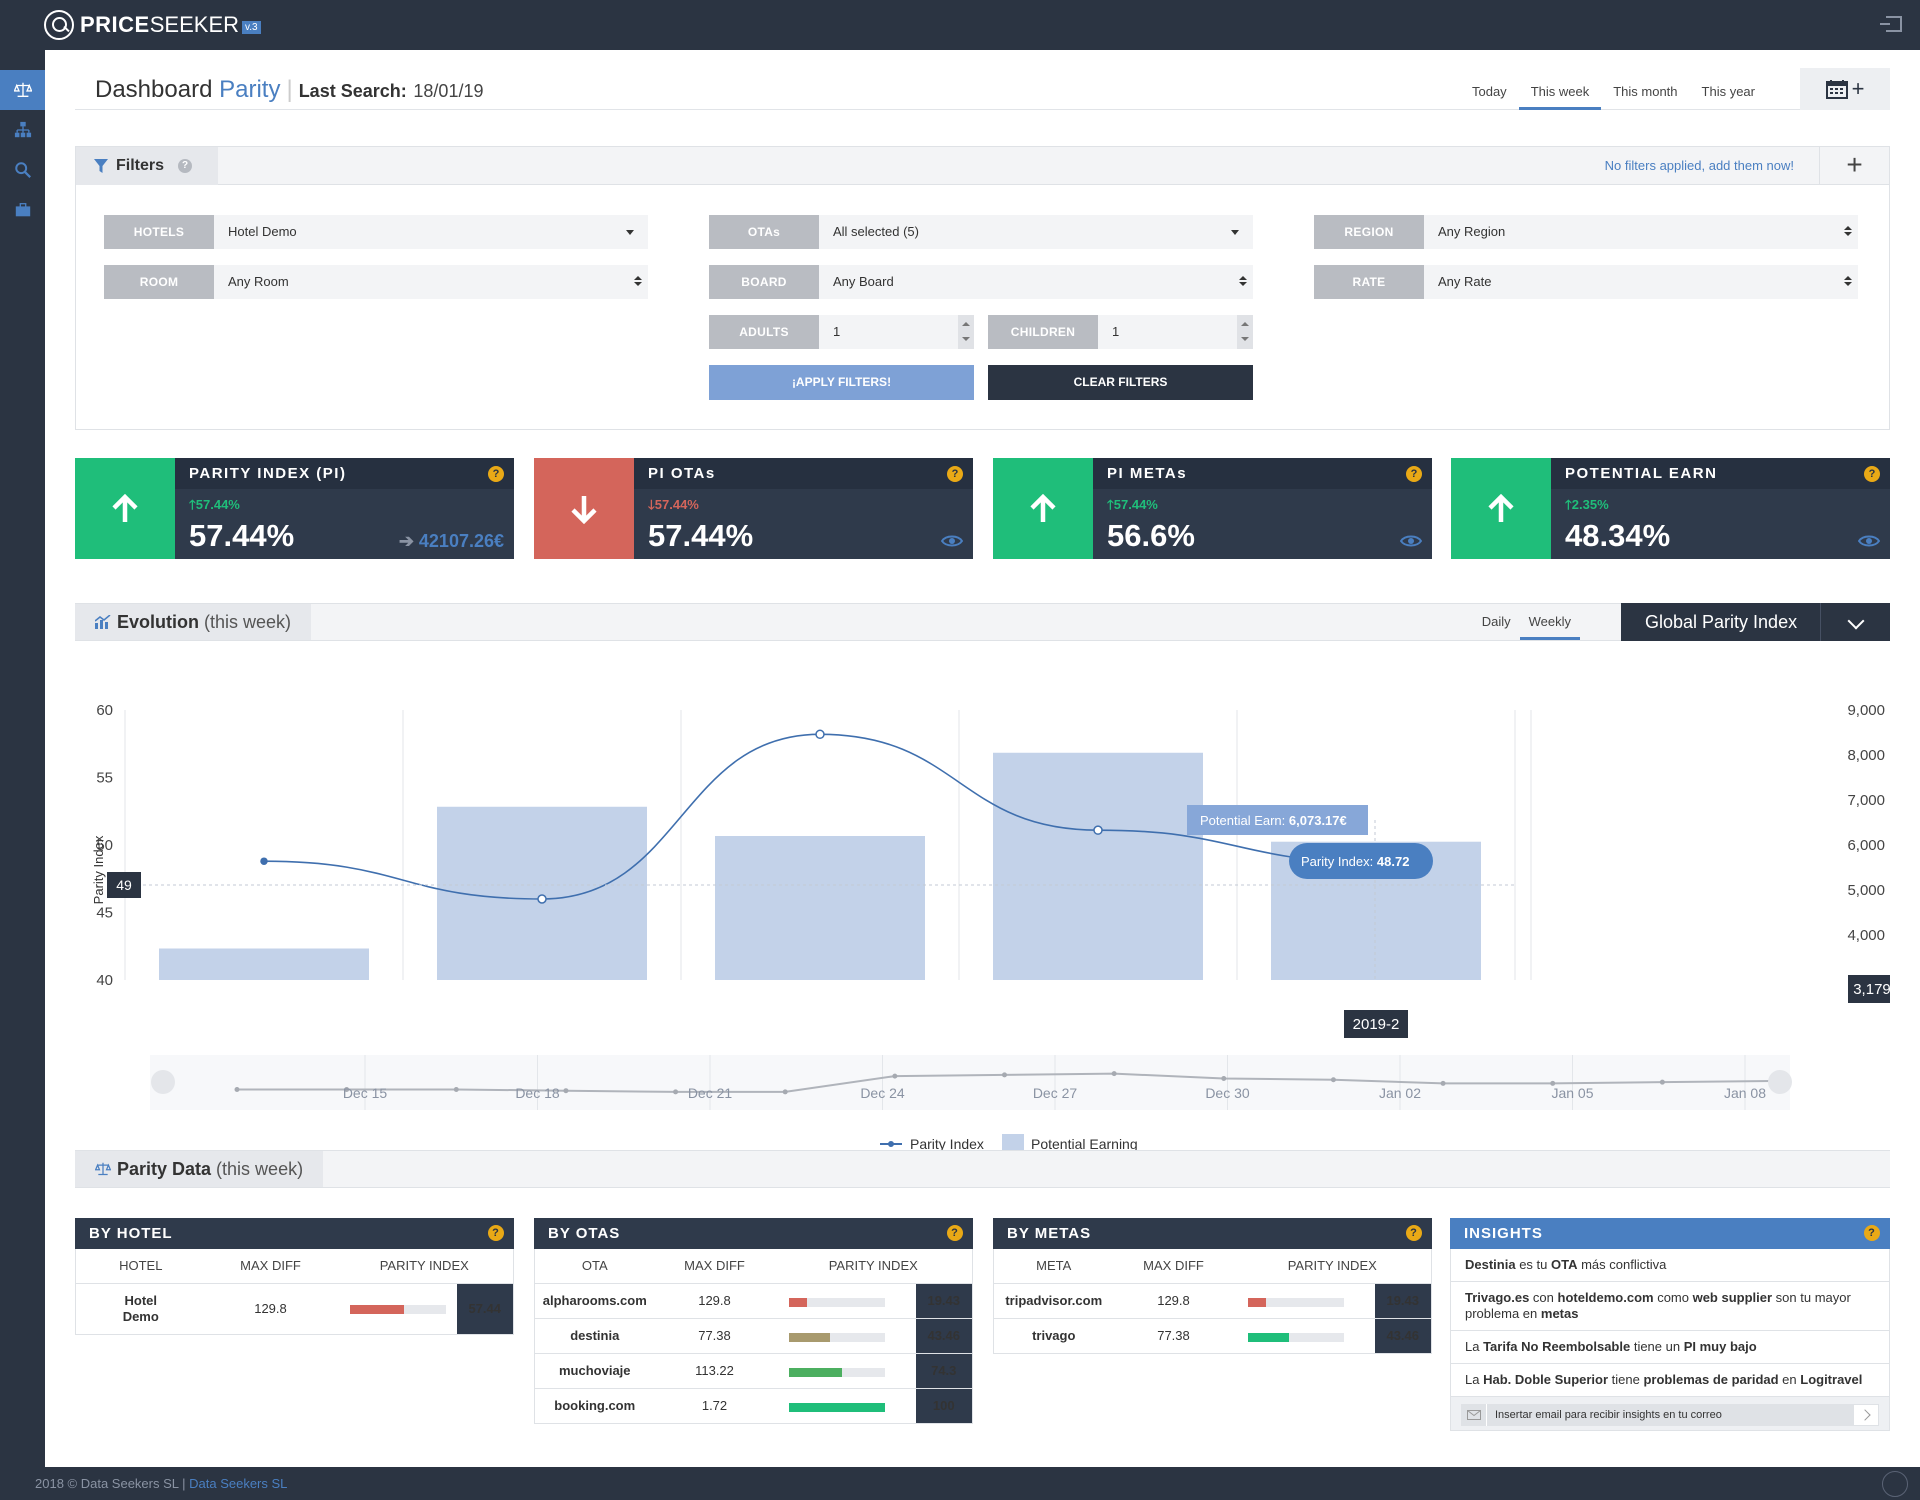  Describe the element at coordinates (1036, 232) in the screenshot. I see `otas-select: All selected (5)` at that location.